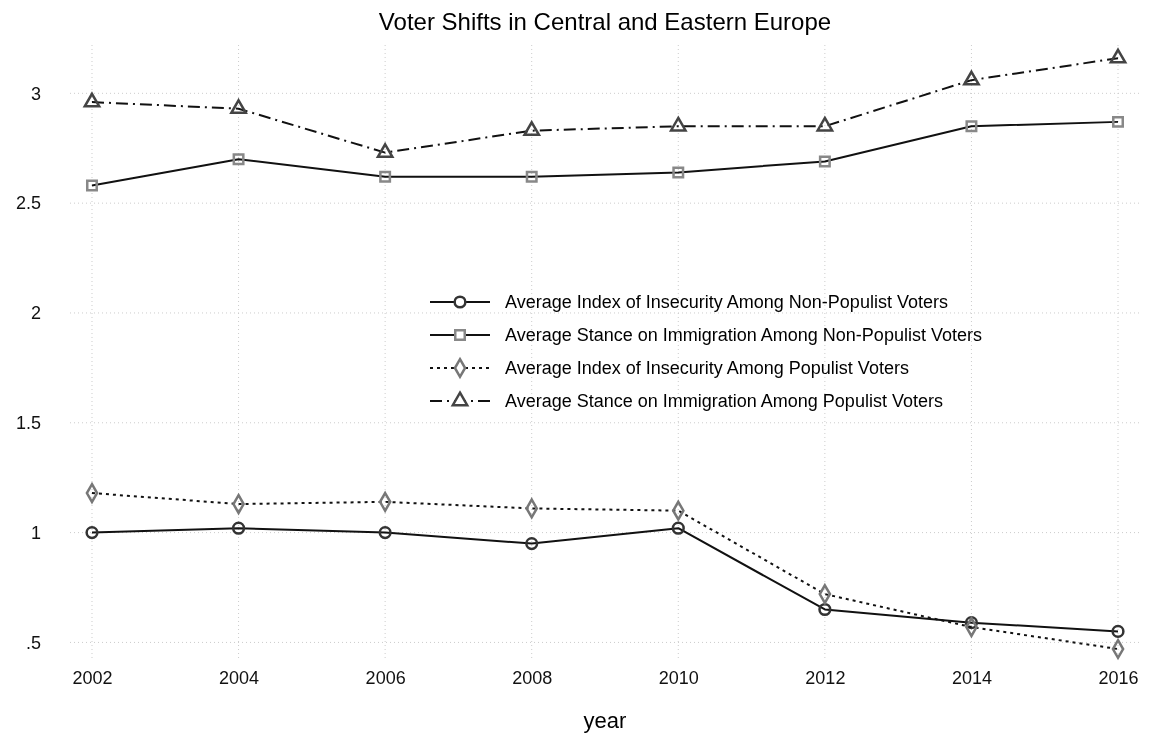 This screenshot has width=1160, height=738. What do you see at coordinates (28, 203) in the screenshot?
I see `y-tick-label: 2.5` at bounding box center [28, 203].